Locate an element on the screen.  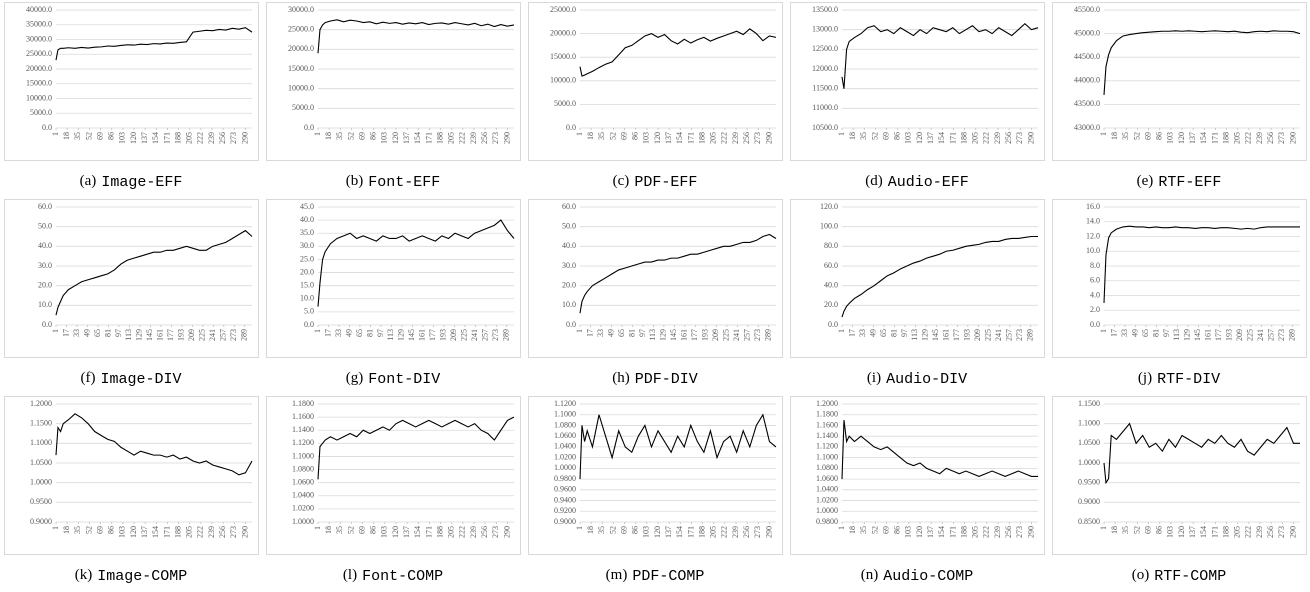
x-tick-label: 49 is located at coordinates (872, 333).